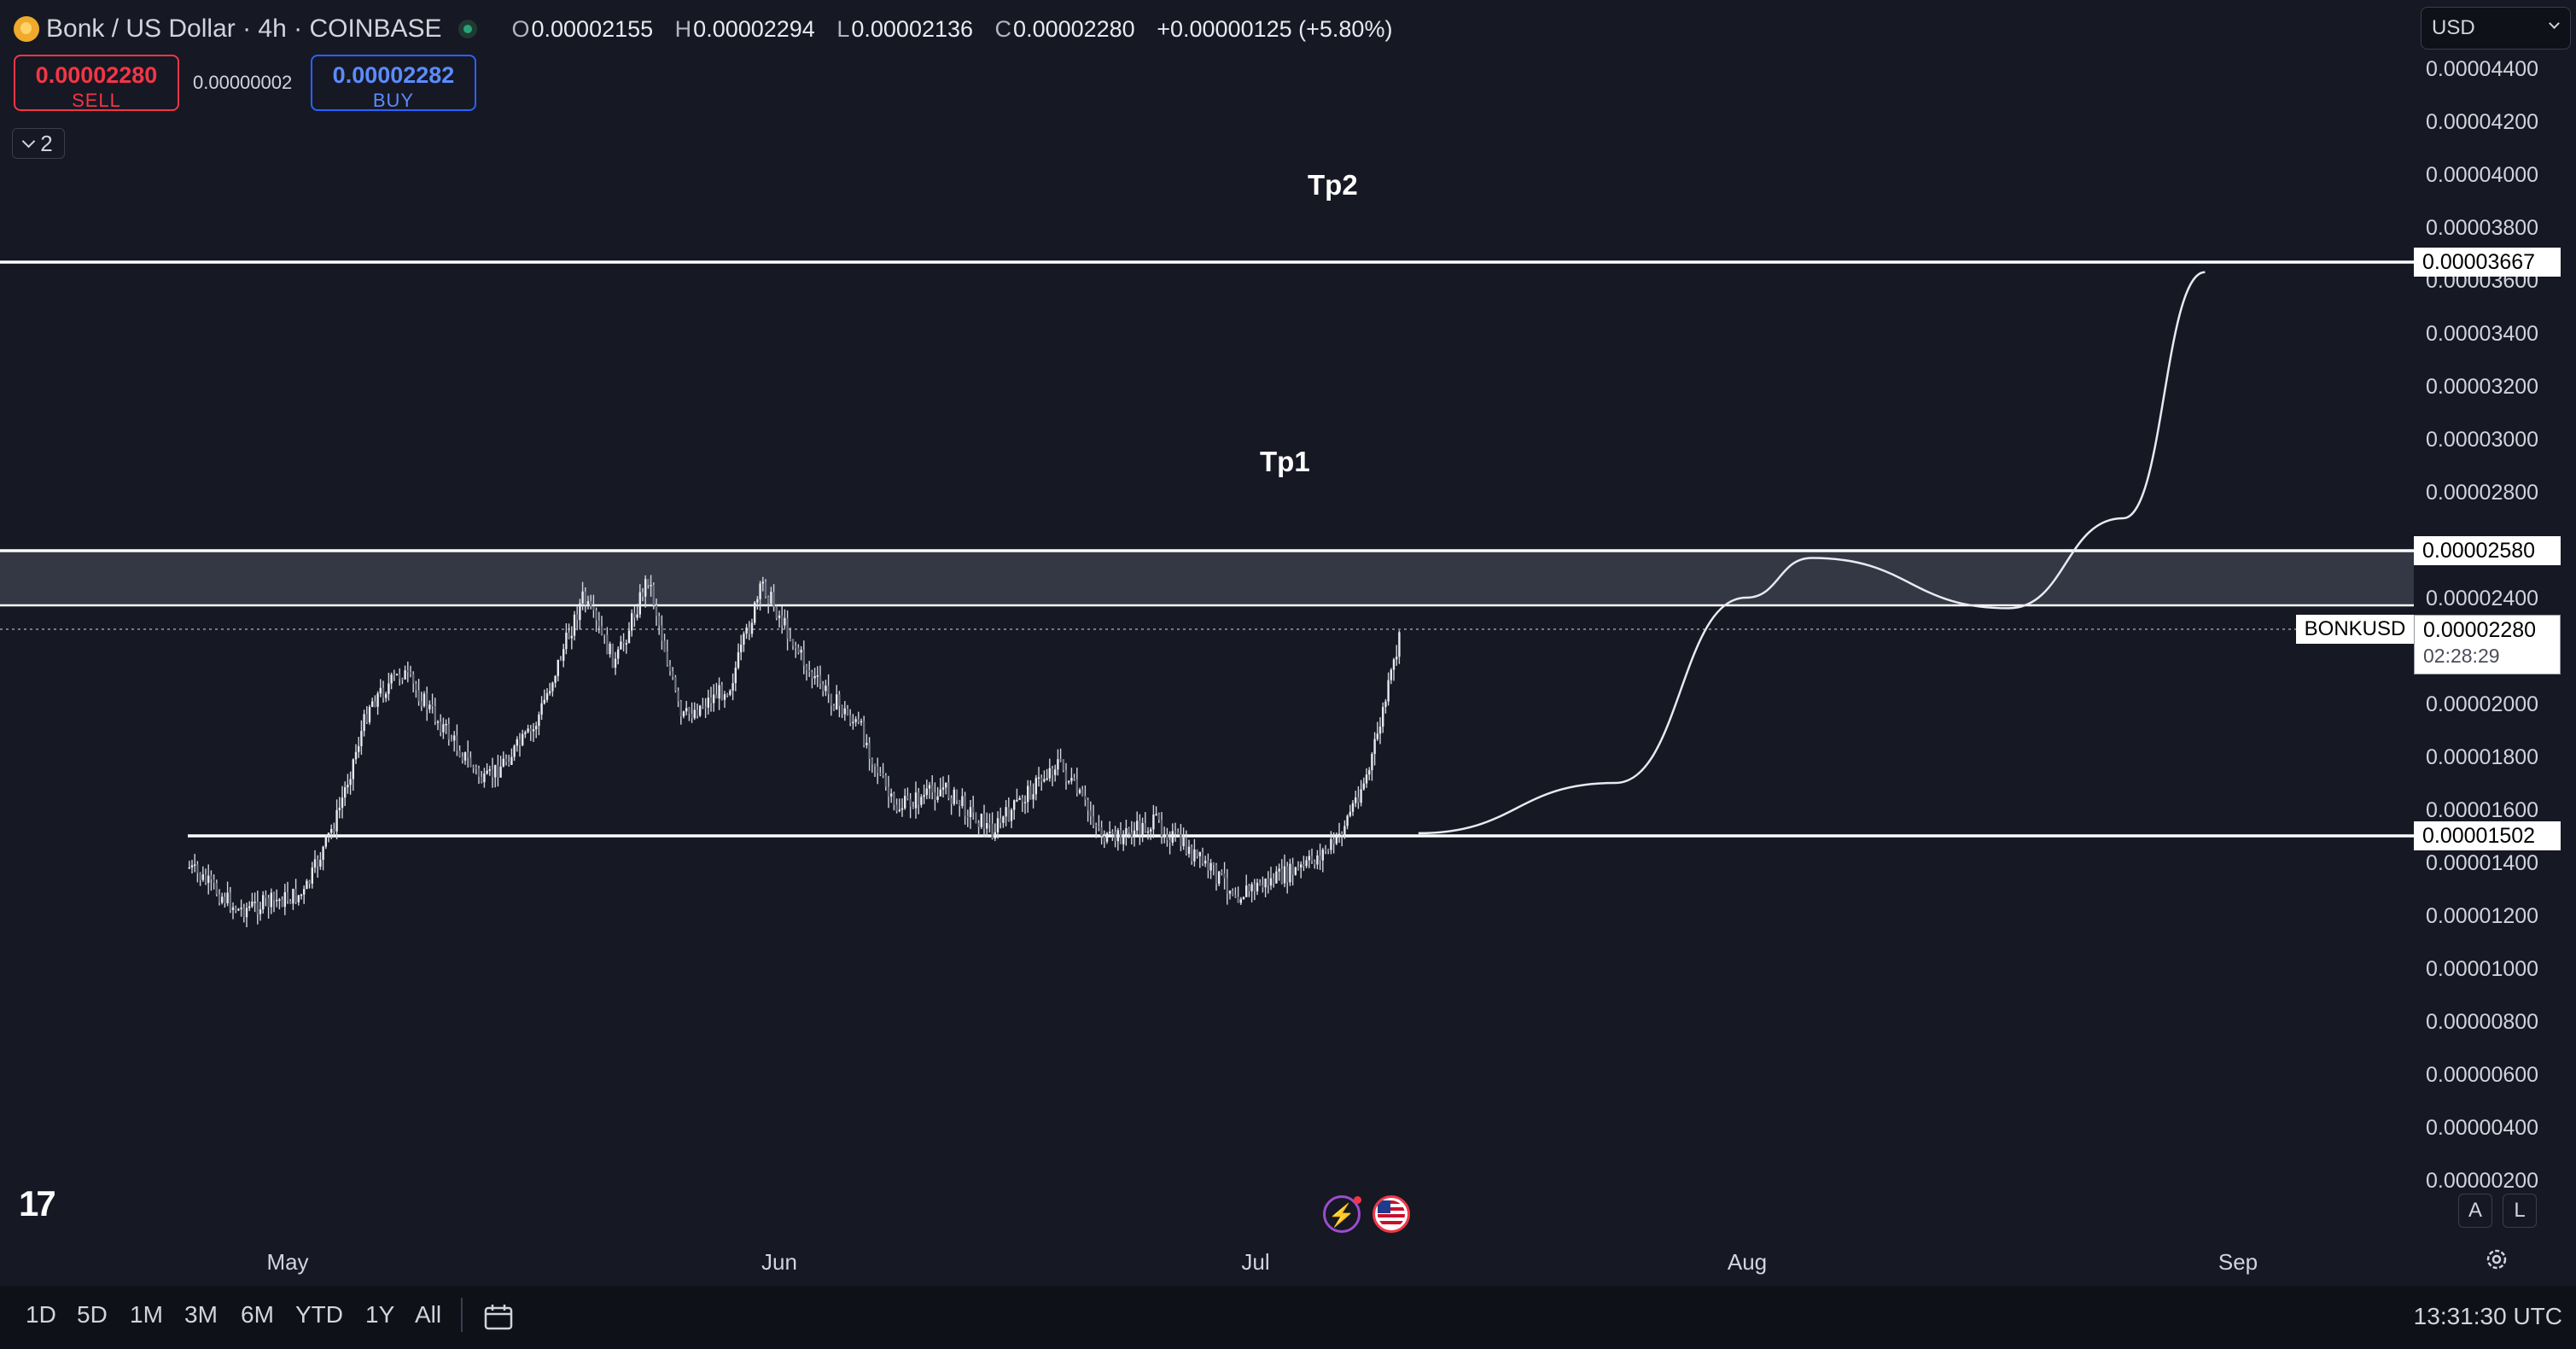 The width and height of the screenshot is (2576, 1349). What do you see at coordinates (428, 1315) in the screenshot?
I see `range-all: All` at bounding box center [428, 1315].